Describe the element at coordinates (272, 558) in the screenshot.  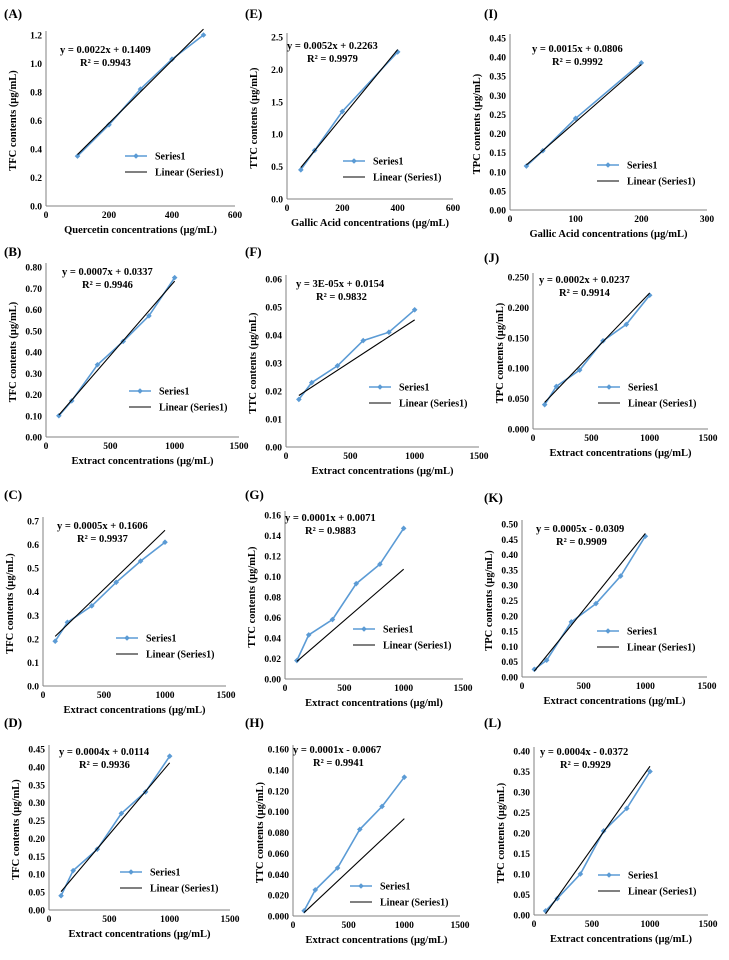
I see `y-tick-label: 0.12` at that location.